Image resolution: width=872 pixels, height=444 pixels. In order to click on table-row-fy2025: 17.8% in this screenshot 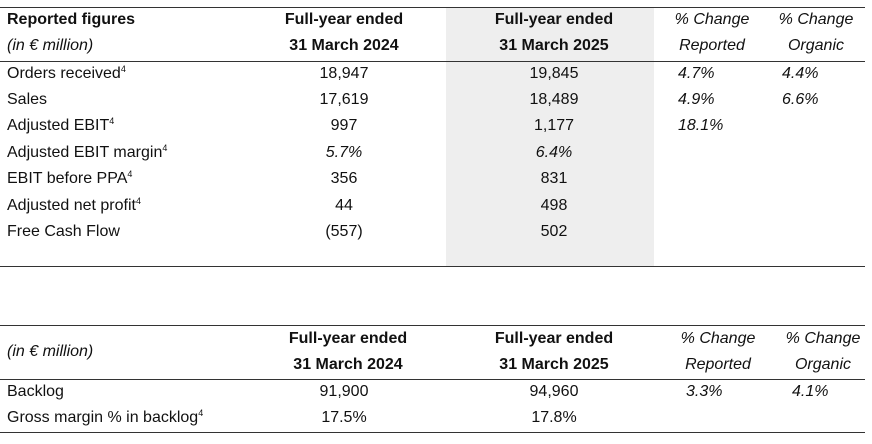, I will do `click(554, 417)`.